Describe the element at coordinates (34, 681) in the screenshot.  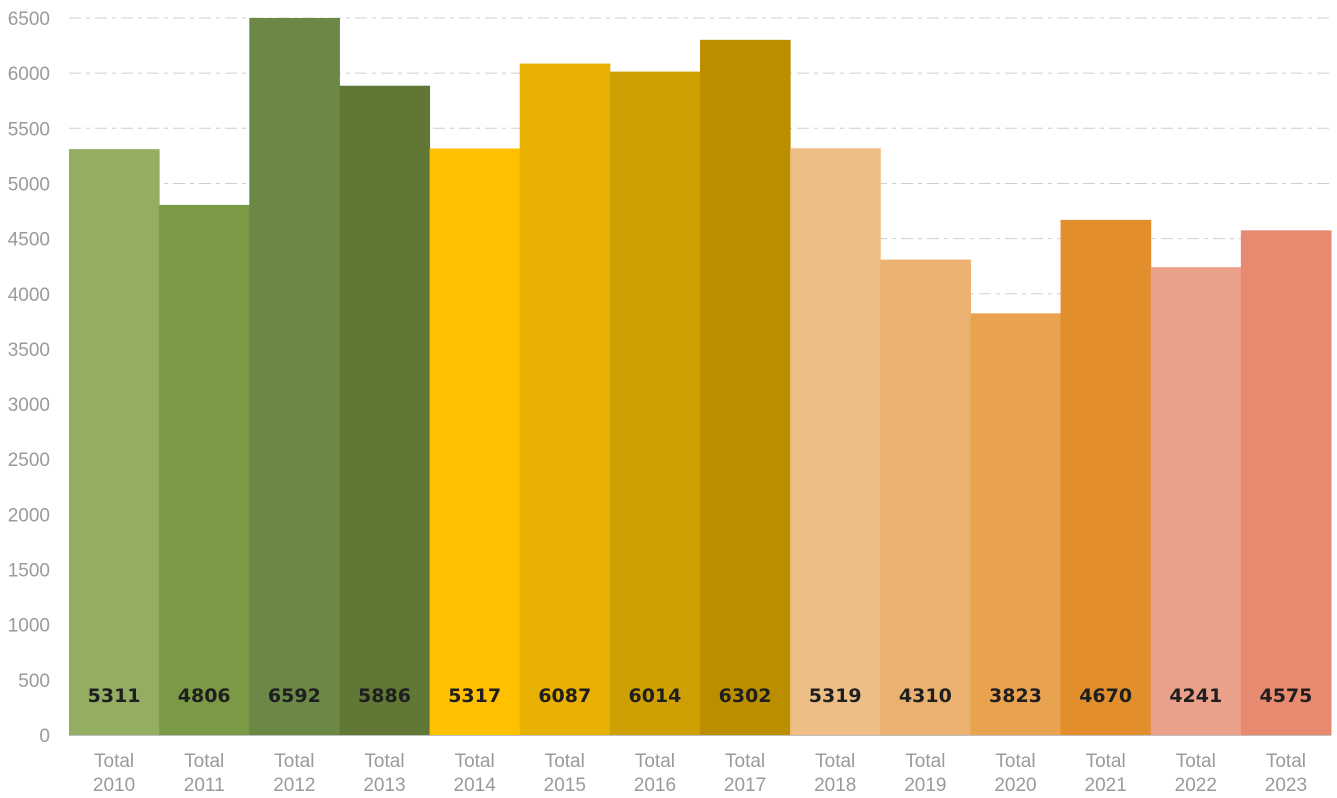
I see `y-tick-label: 500` at that location.